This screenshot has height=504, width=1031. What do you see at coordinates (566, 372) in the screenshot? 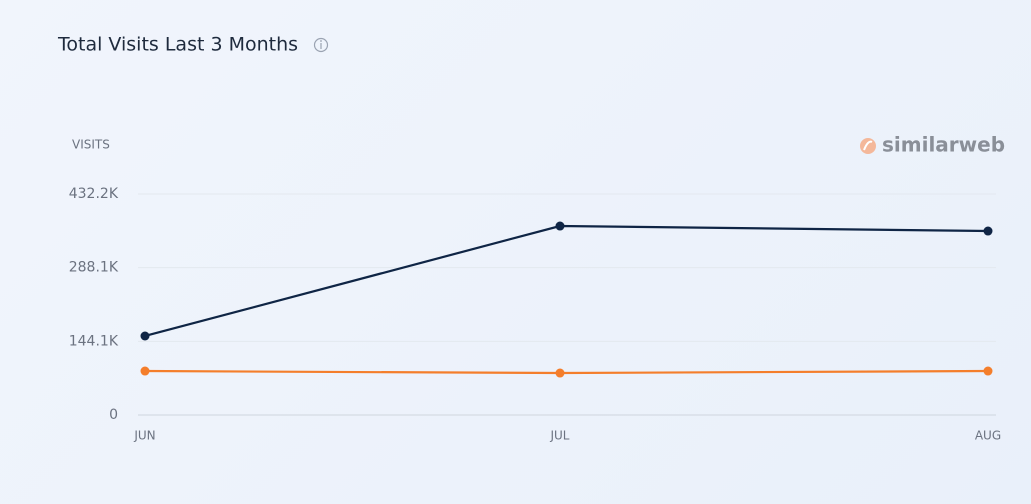
I see `series-line` at bounding box center [566, 372].